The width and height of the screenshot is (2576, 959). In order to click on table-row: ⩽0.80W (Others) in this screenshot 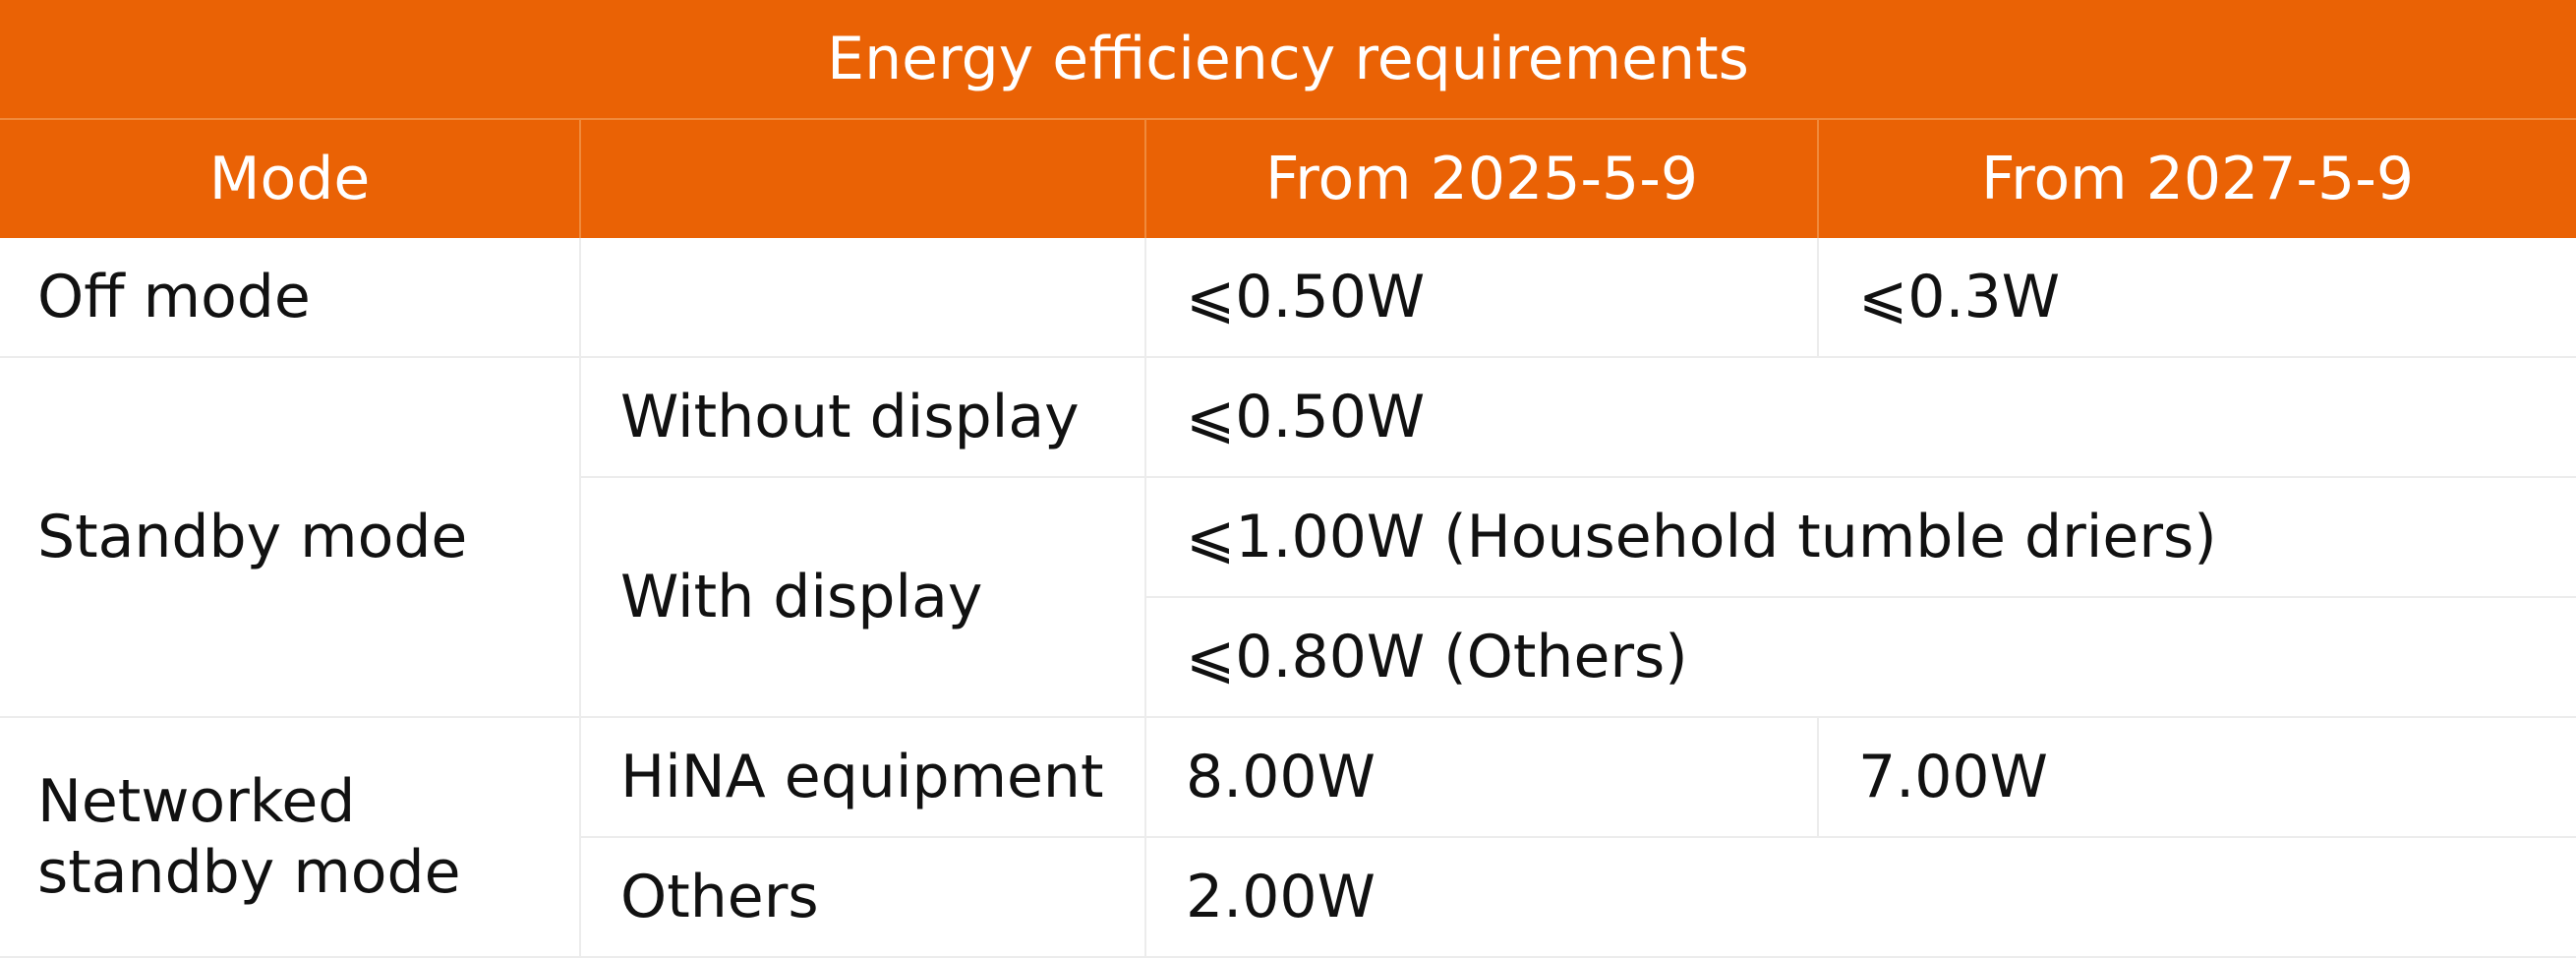, I will do `click(1288, 657)`.